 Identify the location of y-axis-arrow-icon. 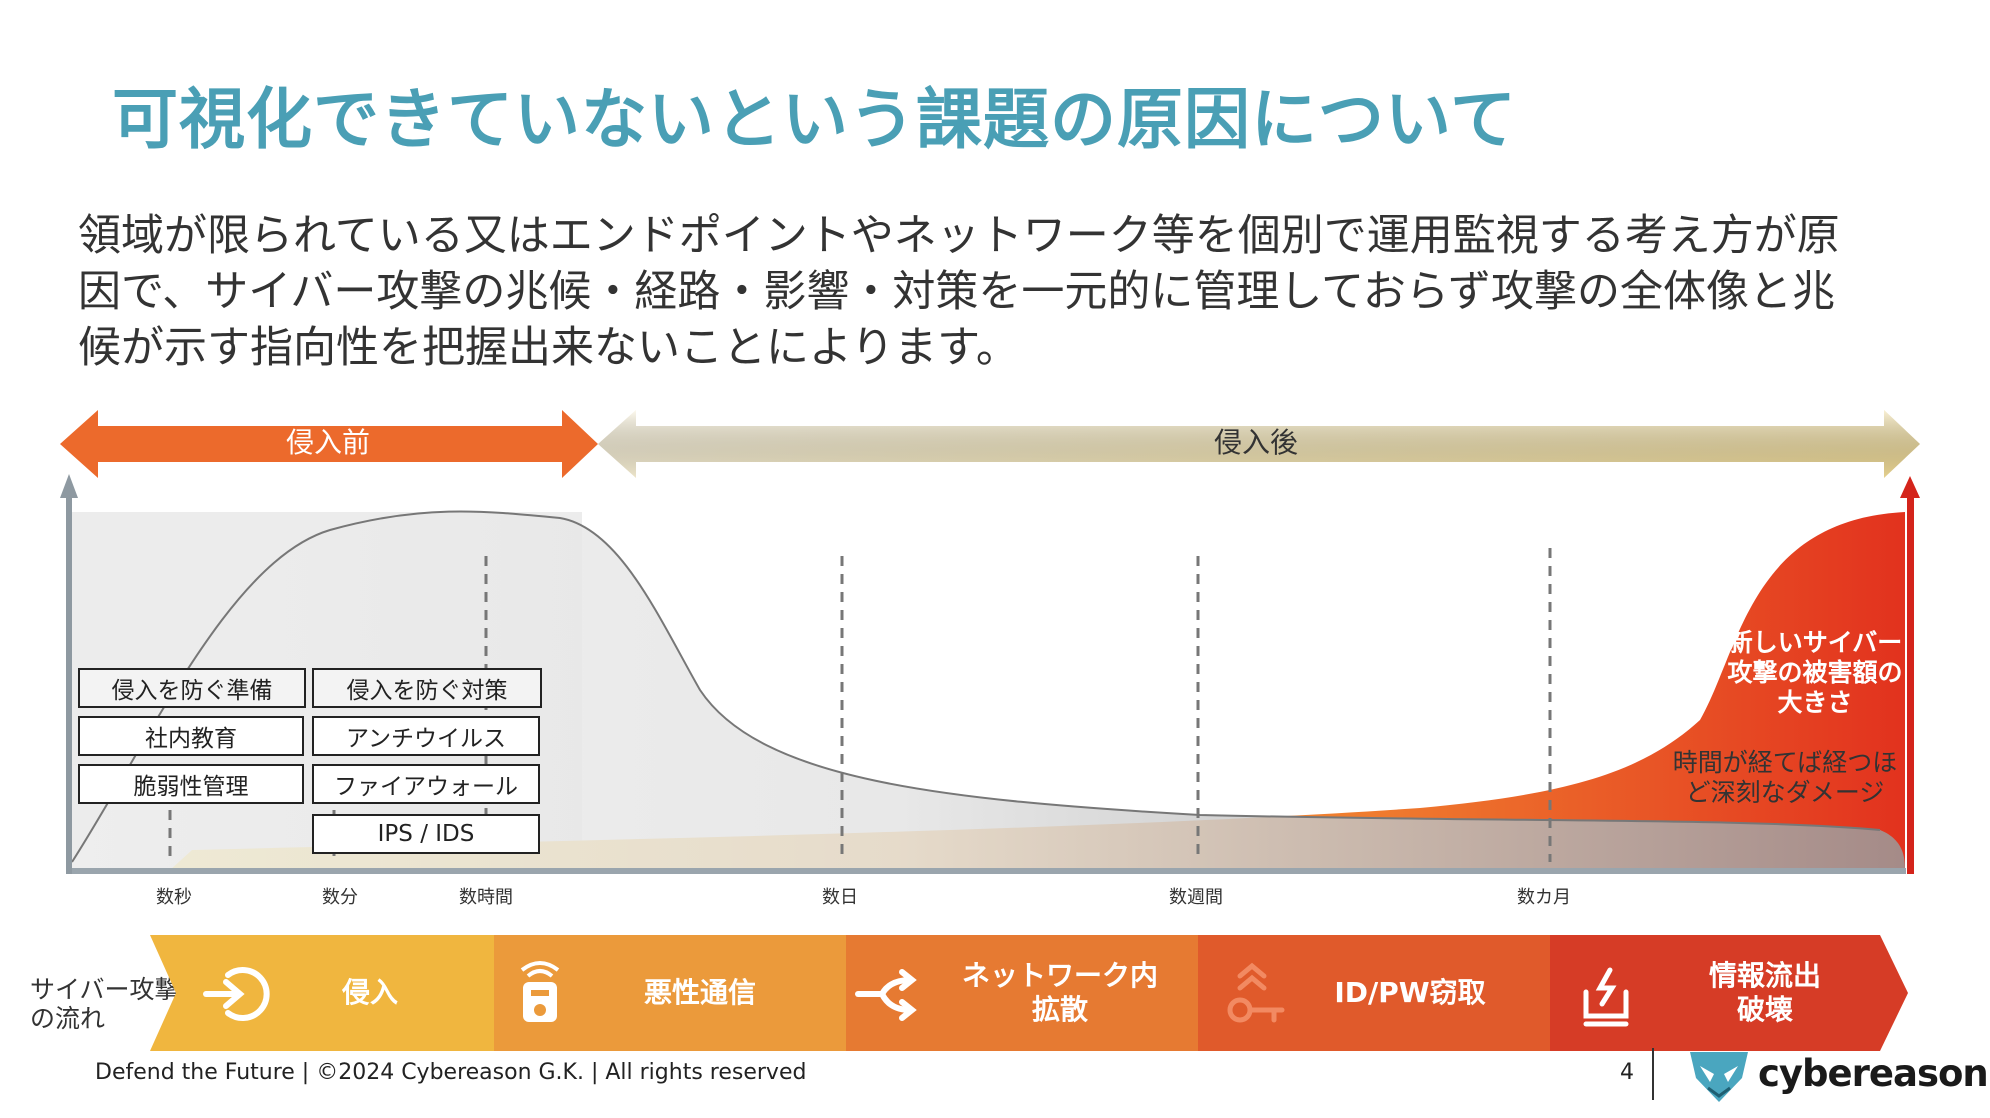
(69, 486).